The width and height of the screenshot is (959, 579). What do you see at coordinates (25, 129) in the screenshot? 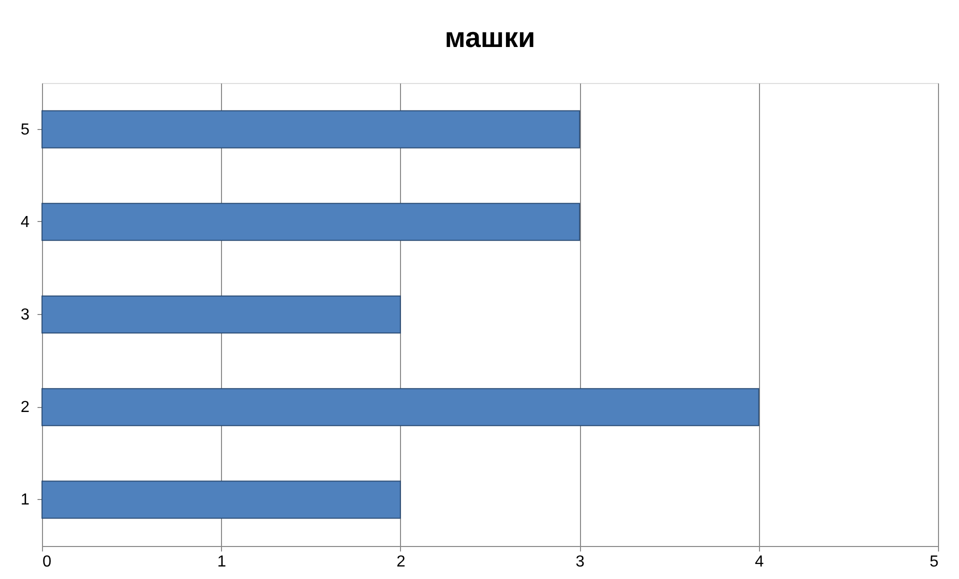
I see `y-tick-label: 5` at bounding box center [25, 129].